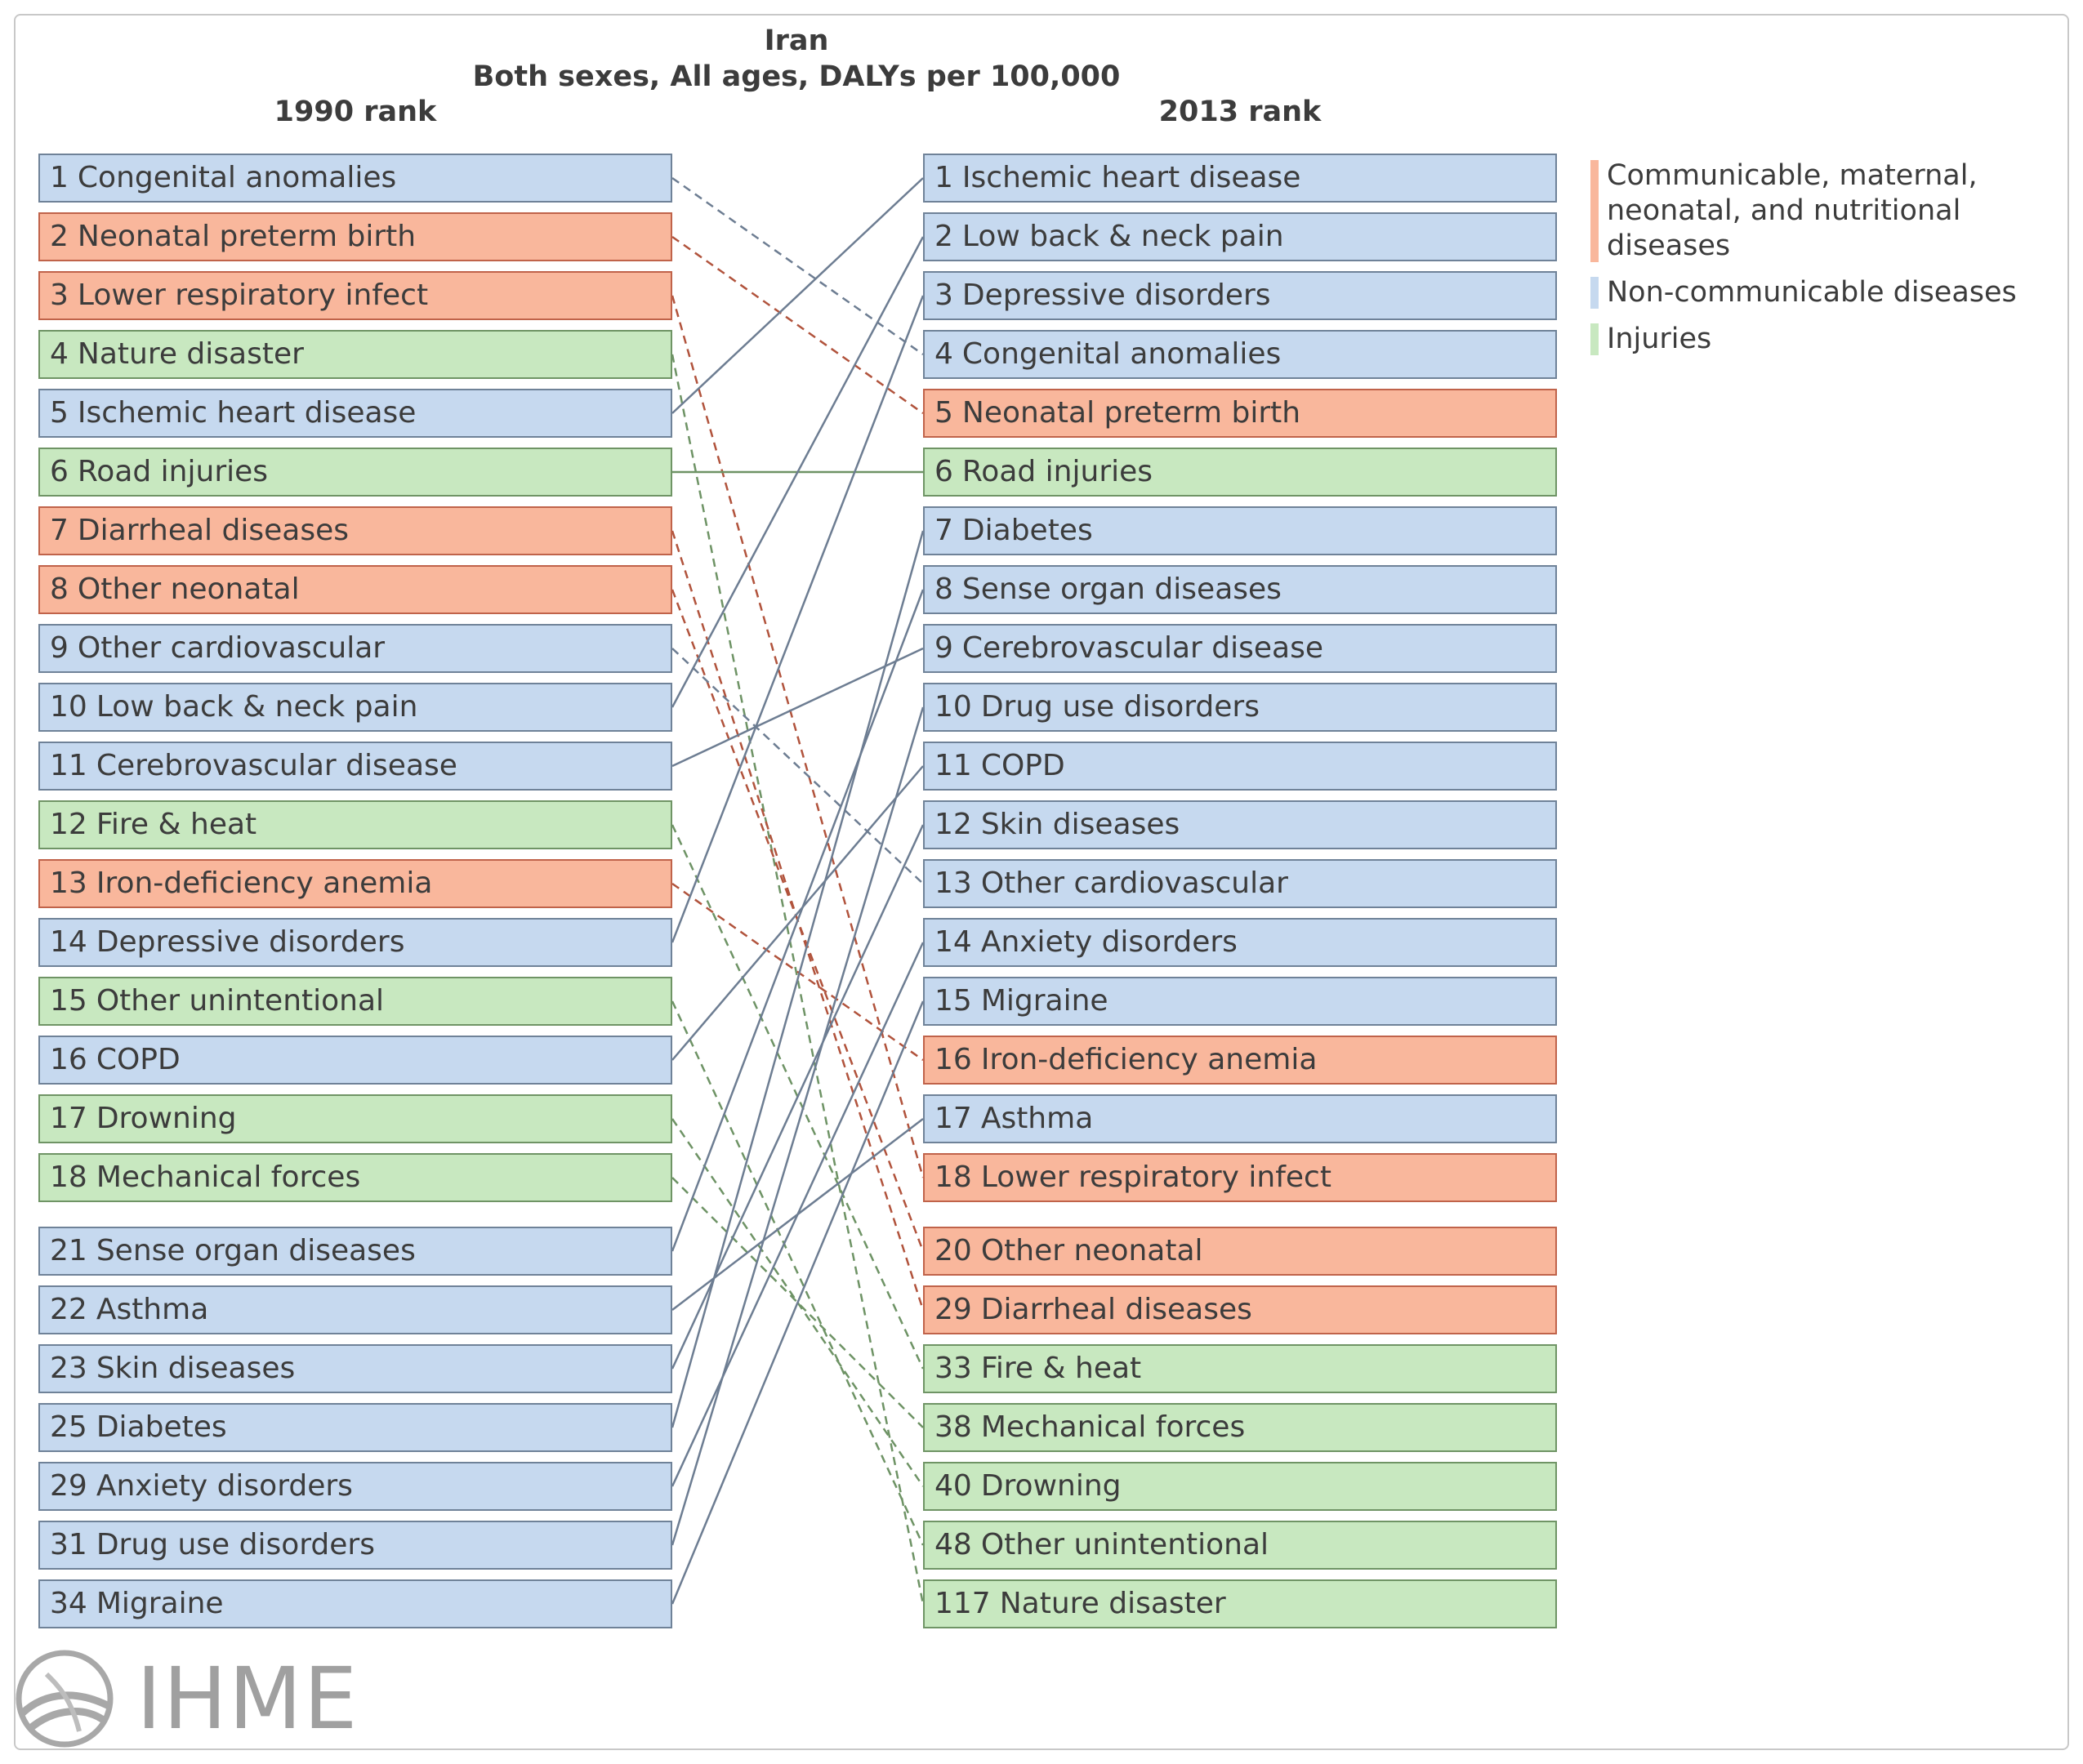 The image size is (2083, 1764). I want to click on cause-name: Other cardiovascular, so click(1134, 883).